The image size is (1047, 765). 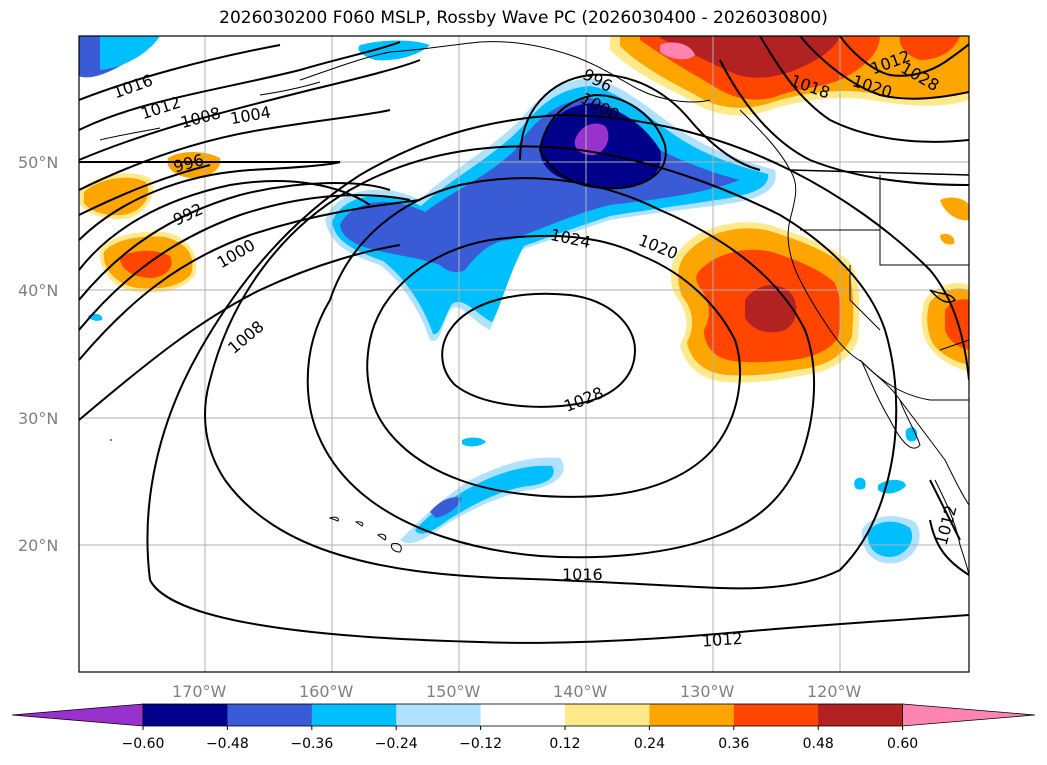 What do you see at coordinates (733, 744) in the screenshot?
I see `colorbar-tick-label: 0.36` at bounding box center [733, 744].